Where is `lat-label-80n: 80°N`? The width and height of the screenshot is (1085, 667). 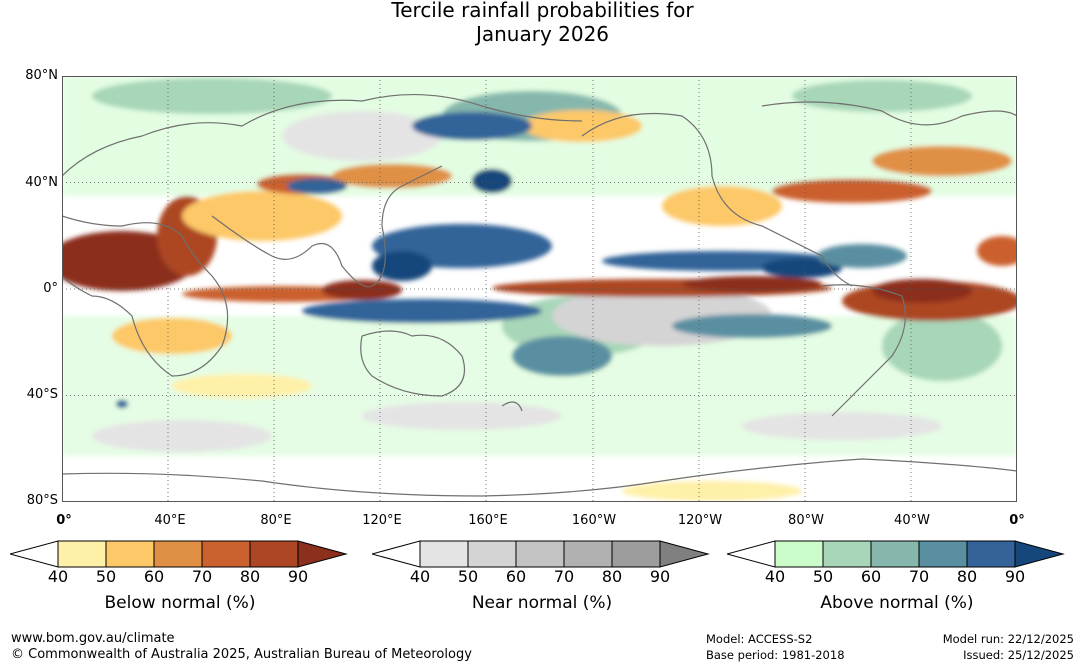 lat-label-80n: 80°N is located at coordinates (41, 75).